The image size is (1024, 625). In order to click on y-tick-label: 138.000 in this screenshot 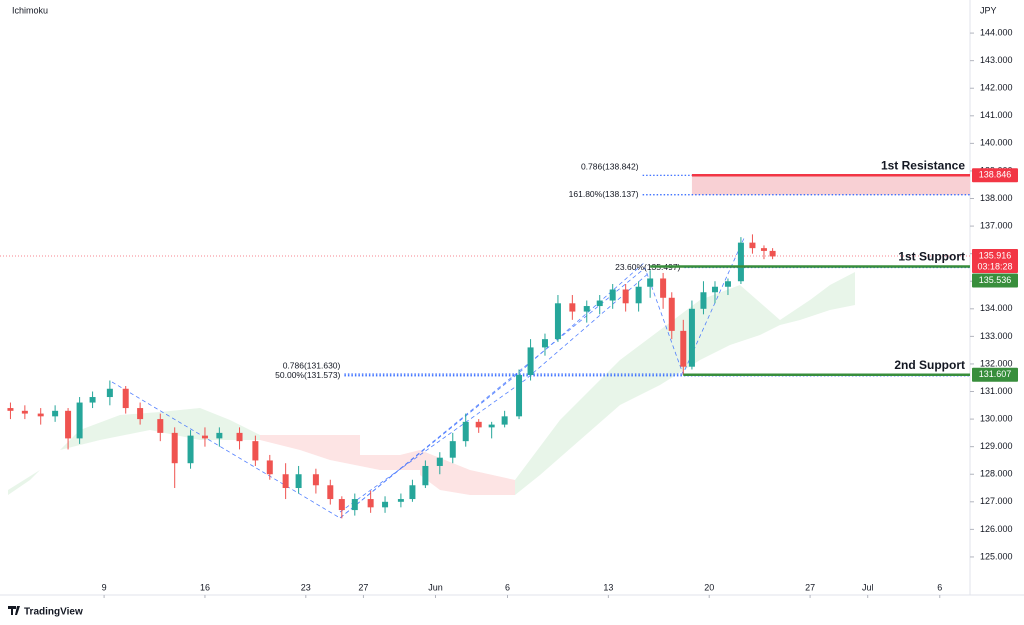, I will do `click(996, 198)`.